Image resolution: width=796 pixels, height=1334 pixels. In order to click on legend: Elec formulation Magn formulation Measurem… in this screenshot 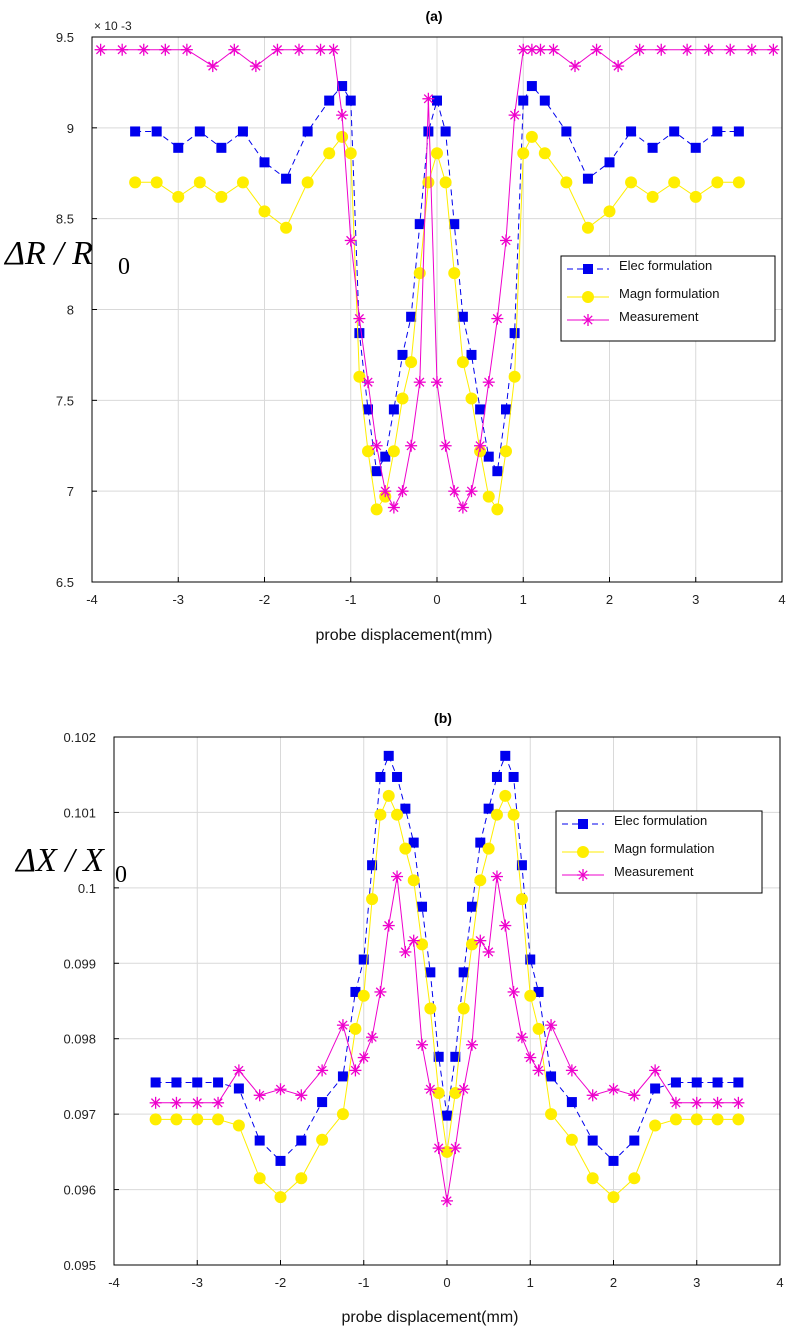, I will do `click(659, 852)`.